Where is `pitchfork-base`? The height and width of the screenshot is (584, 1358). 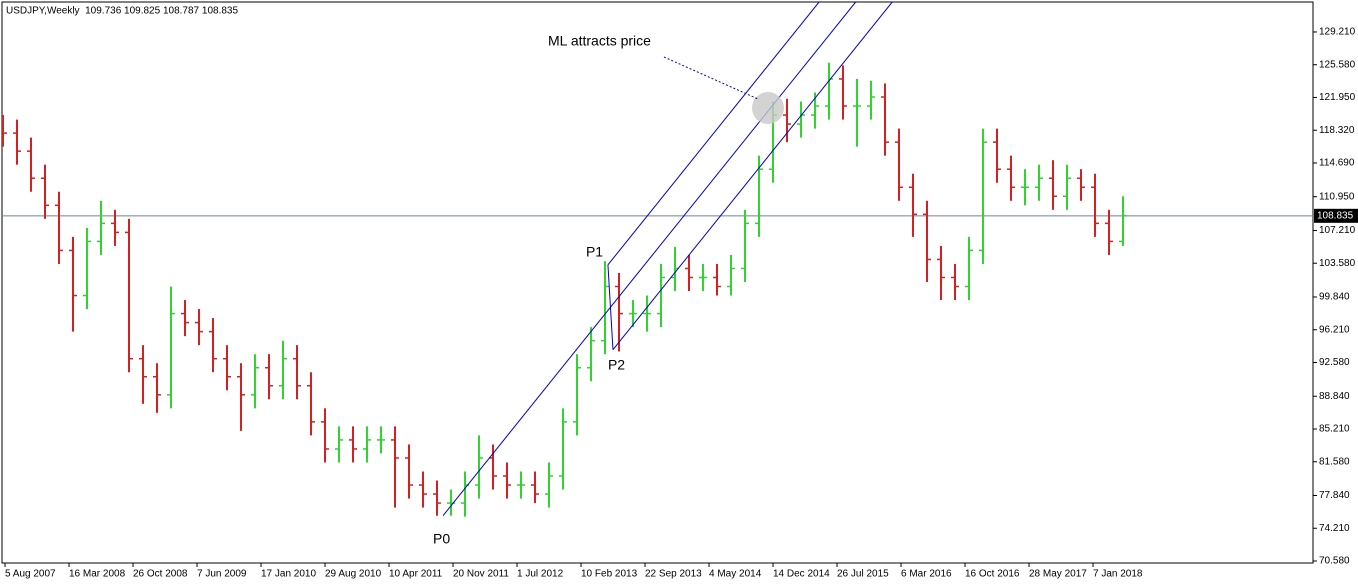 pitchfork-base is located at coordinates (610, 307).